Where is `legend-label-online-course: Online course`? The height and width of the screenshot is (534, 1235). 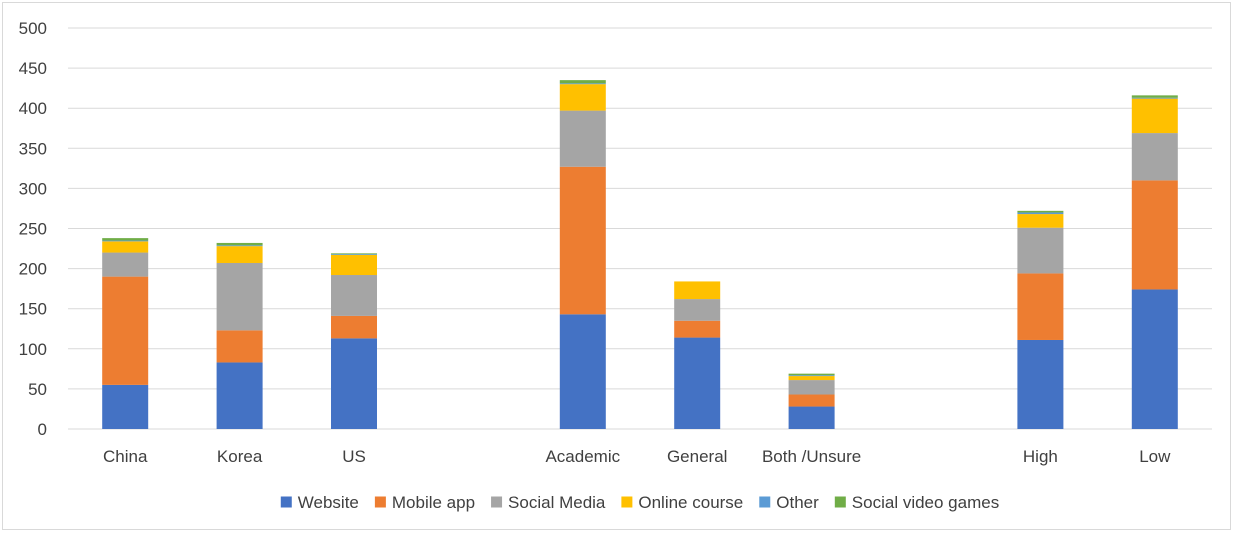
legend-label-online-course: Online course is located at coordinates (690, 502).